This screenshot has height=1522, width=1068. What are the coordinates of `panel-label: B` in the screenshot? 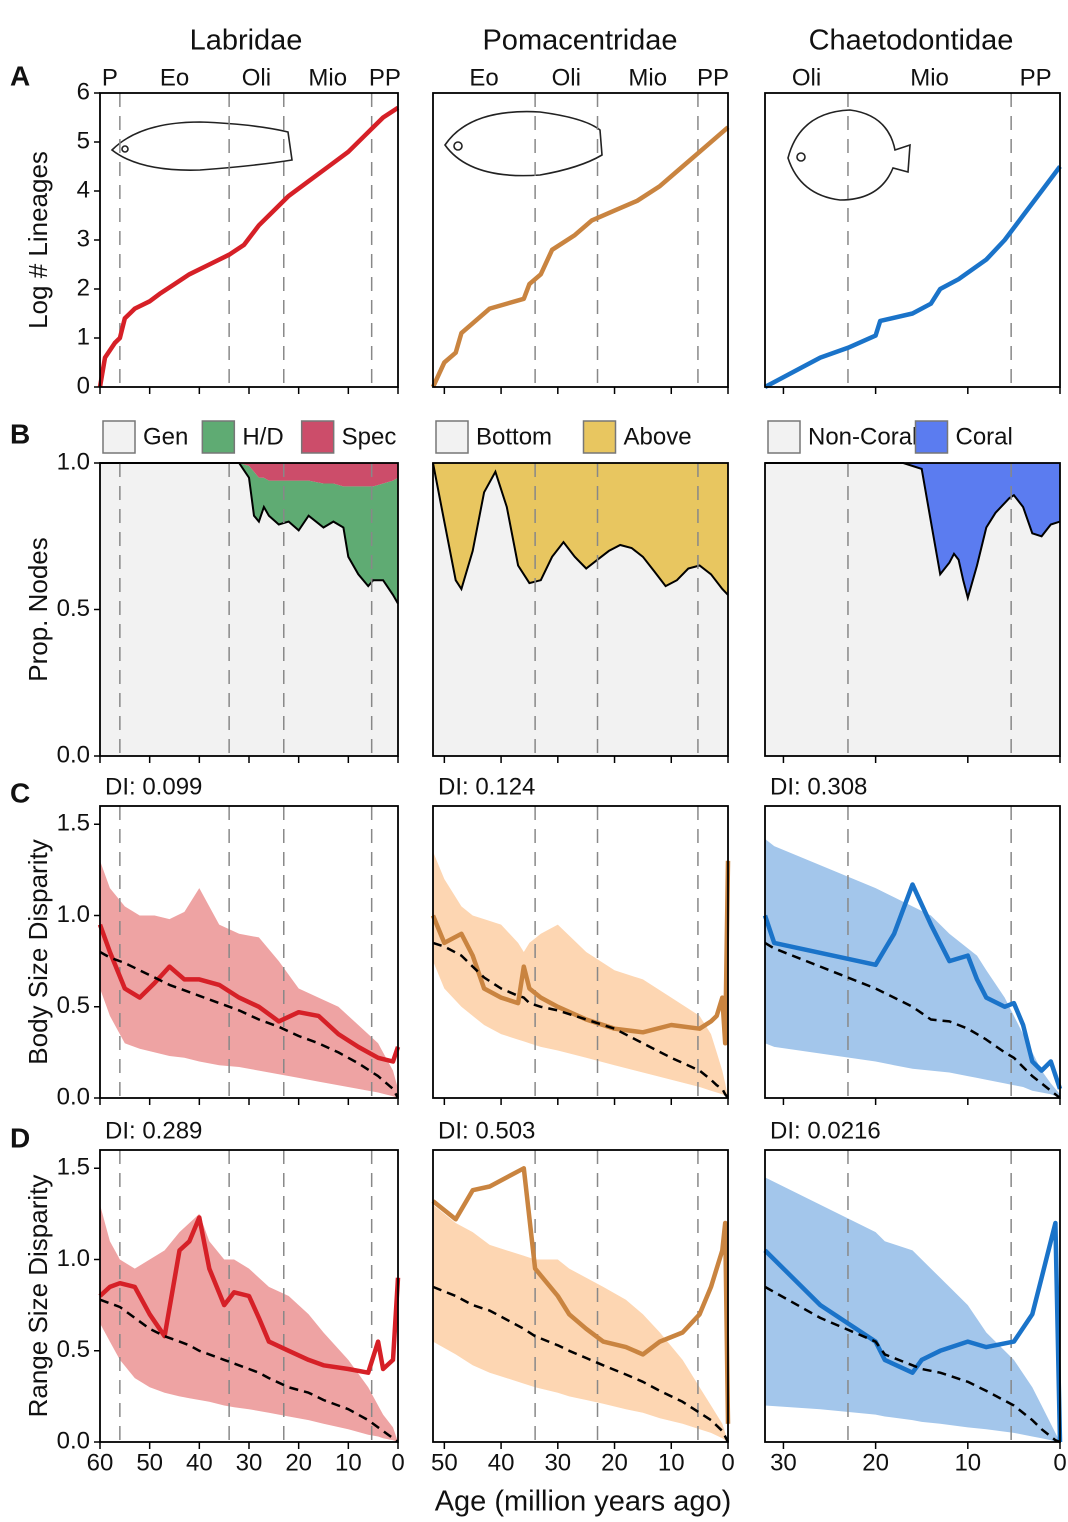 It's located at (20, 433).